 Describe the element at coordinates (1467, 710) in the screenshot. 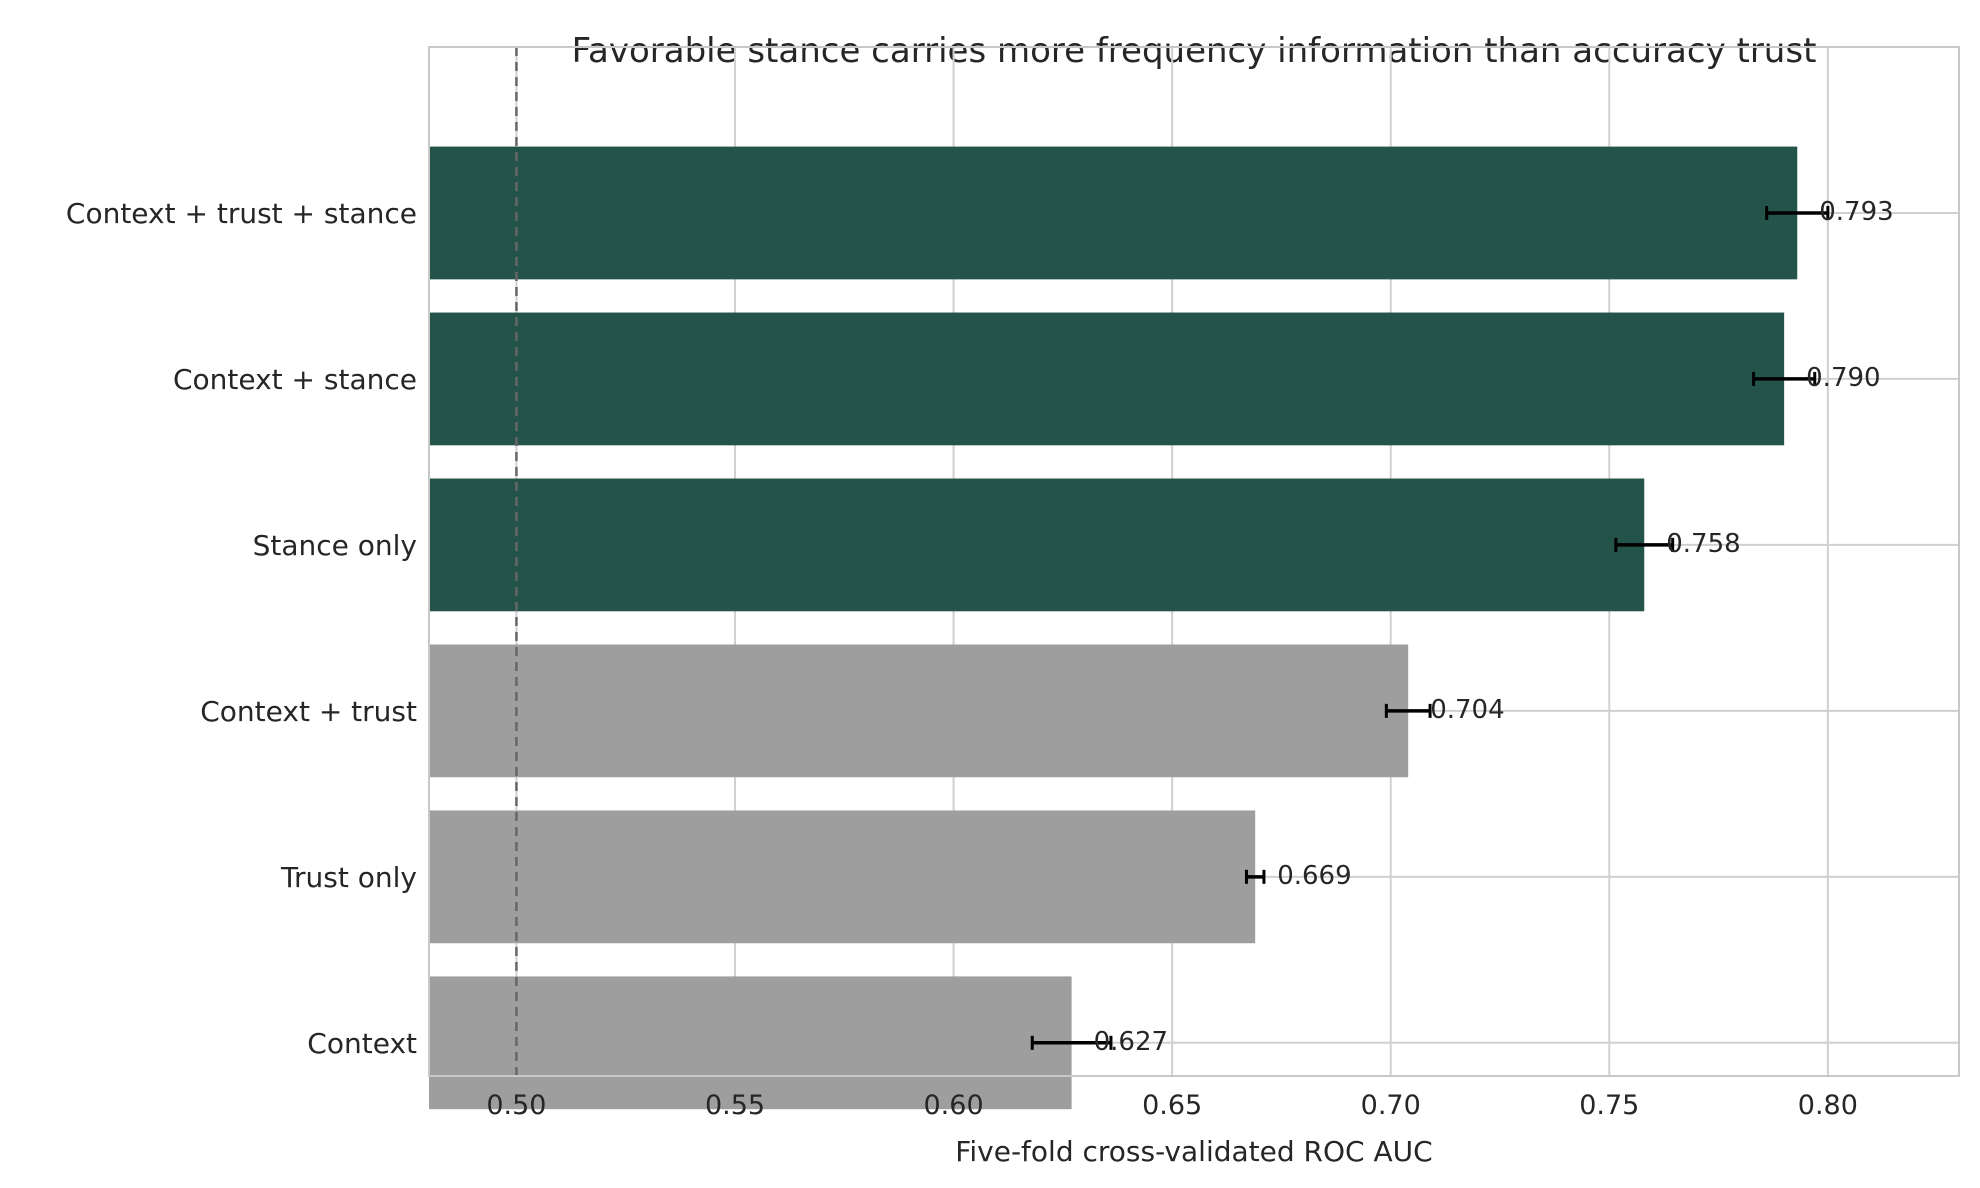

I see `value-label: 0.704` at that location.